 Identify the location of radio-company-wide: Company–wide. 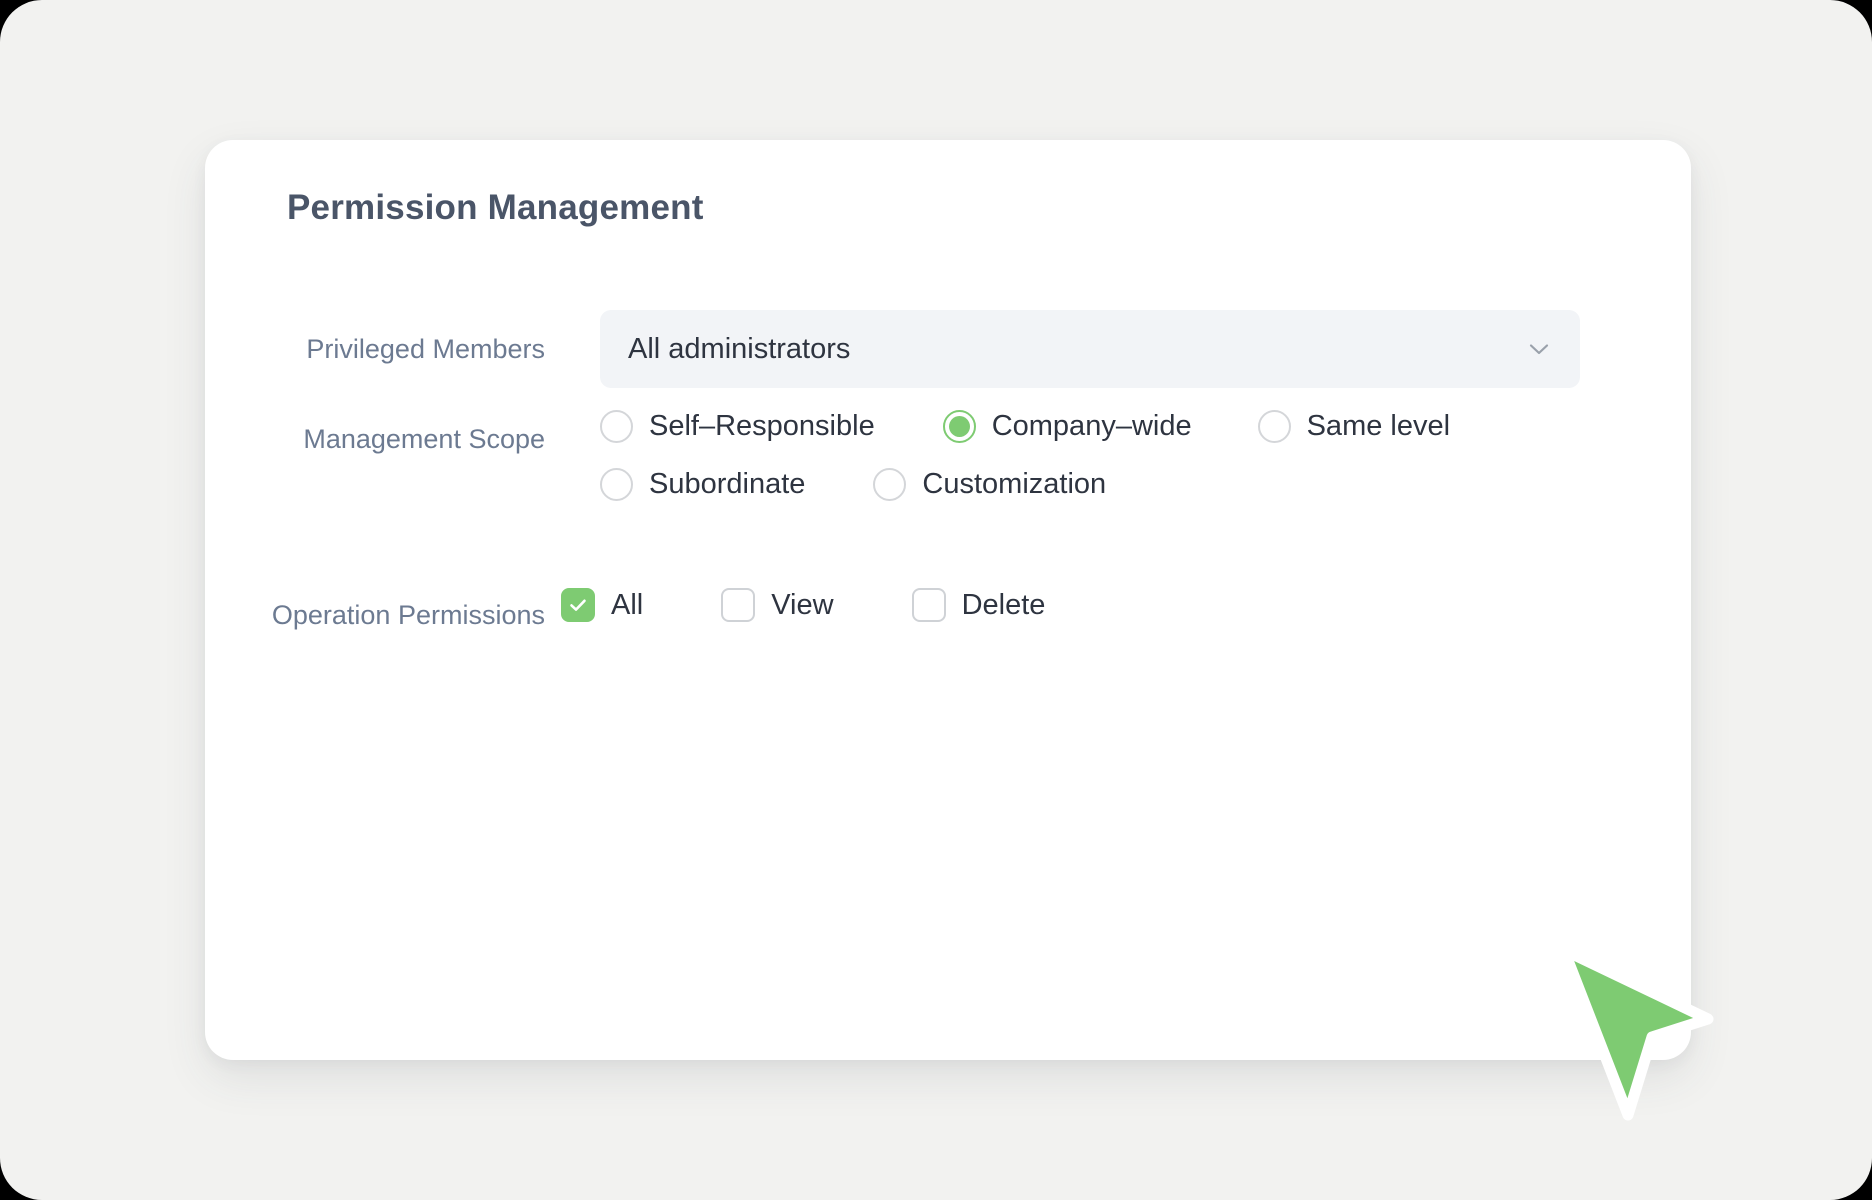
(1067, 426).